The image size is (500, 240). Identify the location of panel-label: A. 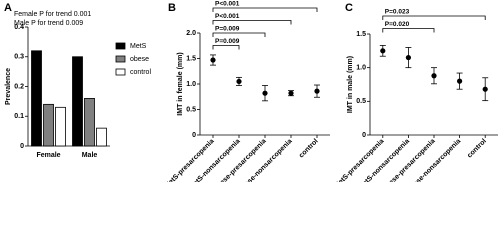
(8, 8).